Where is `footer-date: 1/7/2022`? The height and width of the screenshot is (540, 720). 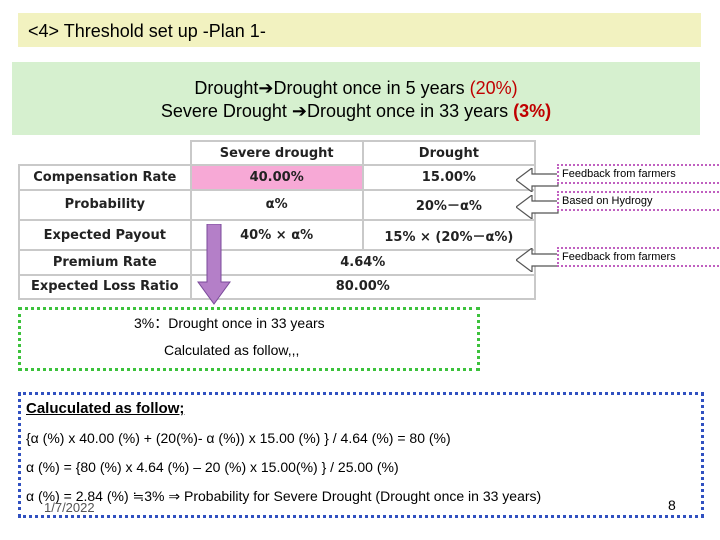 footer-date: 1/7/2022 is located at coordinates (69, 507).